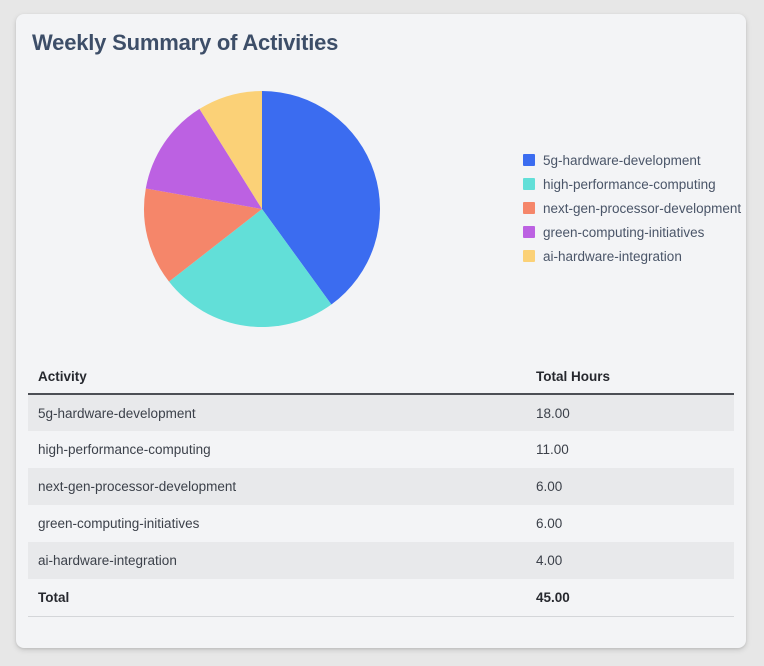 The height and width of the screenshot is (666, 764). What do you see at coordinates (612, 256) in the screenshot?
I see `legend-label: ai-hardware-integration` at bounding box center [612, 256].